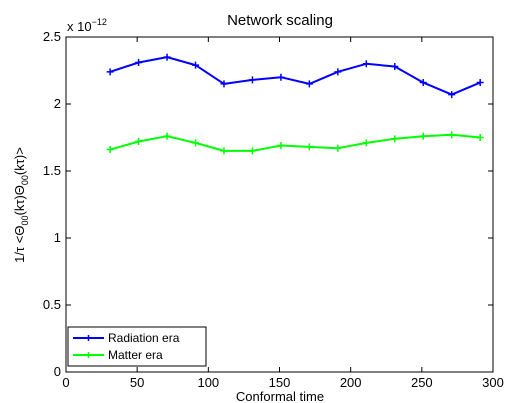  Describe the element at coordinates (25, 221) in the screenshot. I see `y-label-sub-1: 00` at that location.